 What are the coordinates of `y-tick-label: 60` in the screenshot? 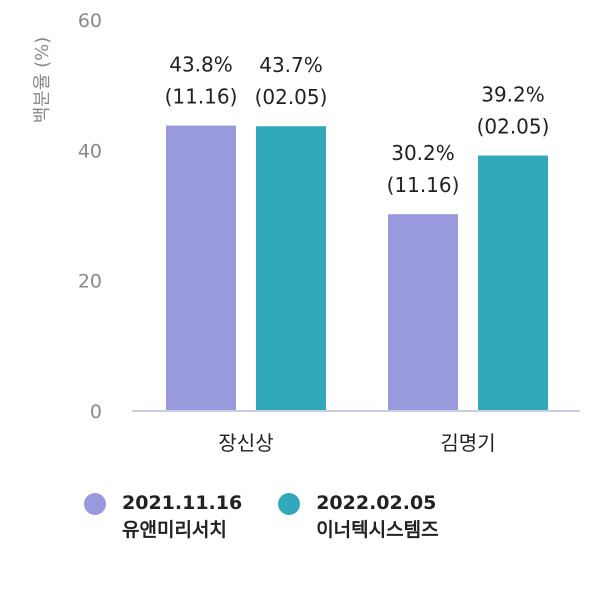 It's located at (90, 21).